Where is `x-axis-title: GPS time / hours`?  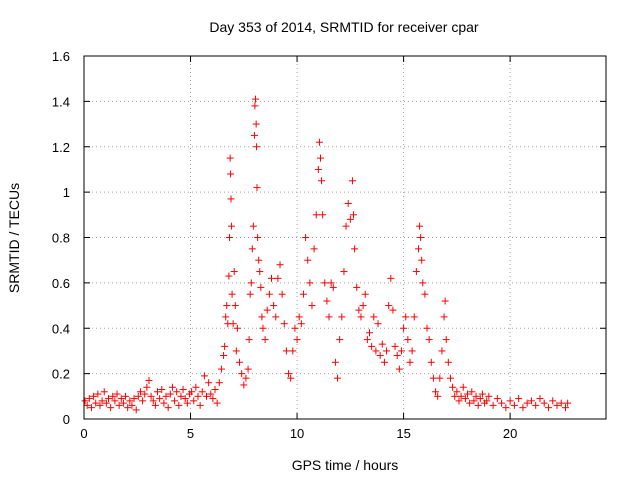 x-axis-title: GPS time / hours is located at coordinates (345, 465).